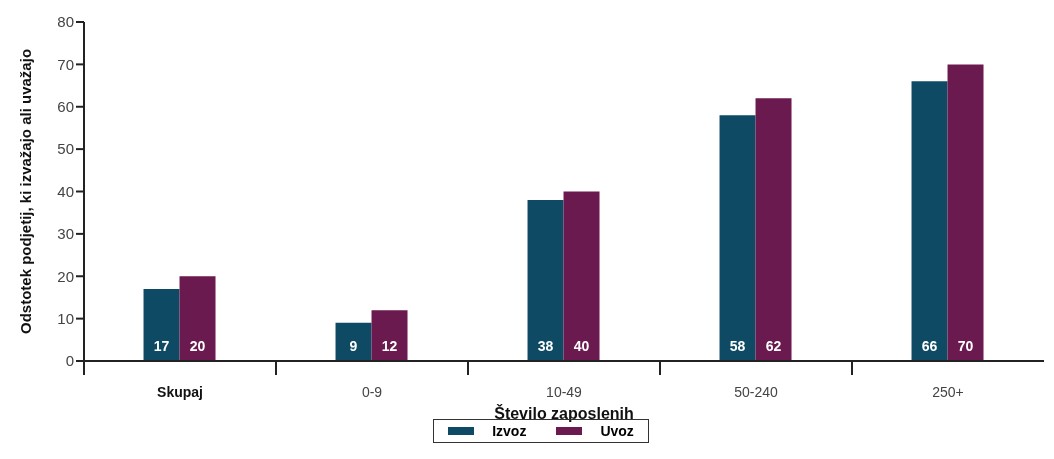 This screenshot has height=459, width=1054. What do you see at coordinates (353, 346) in the screenshot?
I see `data-label: 9` at bounding box center [353, 346].